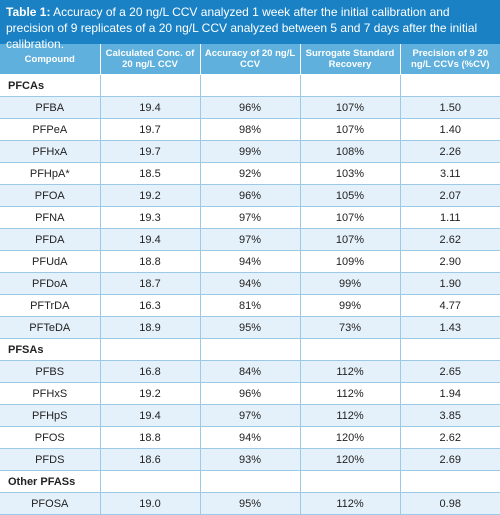 The height and width of the screenshot is (515, 500). I want to click on cell-compound: PFOA, so click(50, 195).